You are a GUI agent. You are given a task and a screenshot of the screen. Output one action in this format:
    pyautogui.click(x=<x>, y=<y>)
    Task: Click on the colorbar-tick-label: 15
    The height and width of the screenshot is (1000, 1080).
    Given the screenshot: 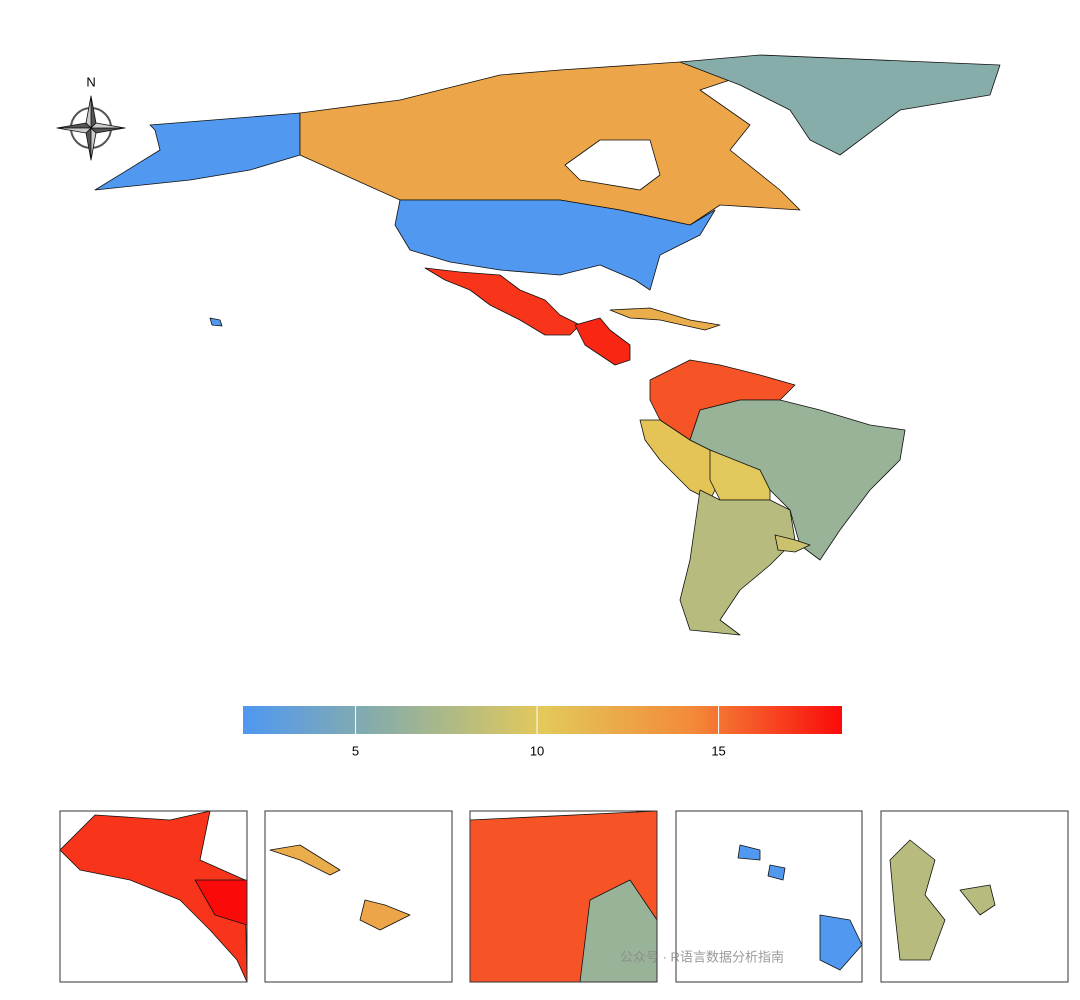 What is the action you would take?
    pyautogui.click(x=718, y=750)
    